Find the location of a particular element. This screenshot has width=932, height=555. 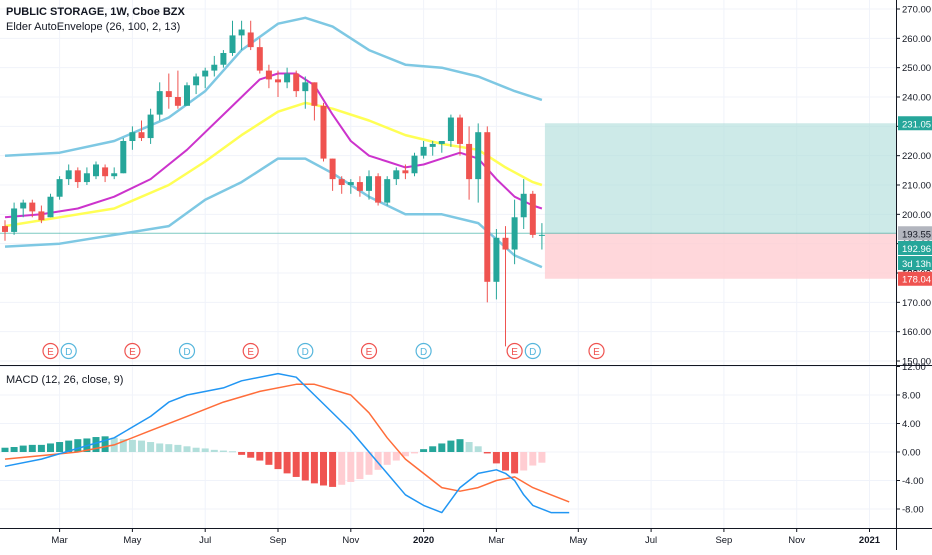

symbol-title: PUBLIC STORAGE, 1W, Cboe BZX is located at coordinates (95, 12).